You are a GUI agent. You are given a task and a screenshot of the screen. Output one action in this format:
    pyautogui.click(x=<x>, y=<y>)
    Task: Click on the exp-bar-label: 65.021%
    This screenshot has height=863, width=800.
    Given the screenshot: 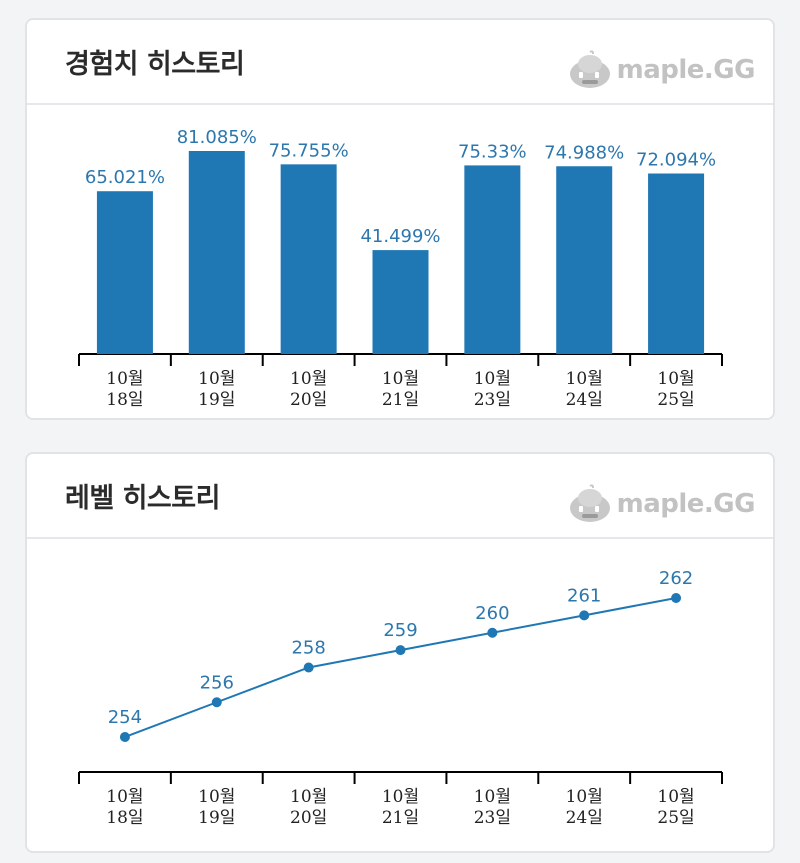 What is the action you would take?
    pyautogui.click(x=125, y=177)
    